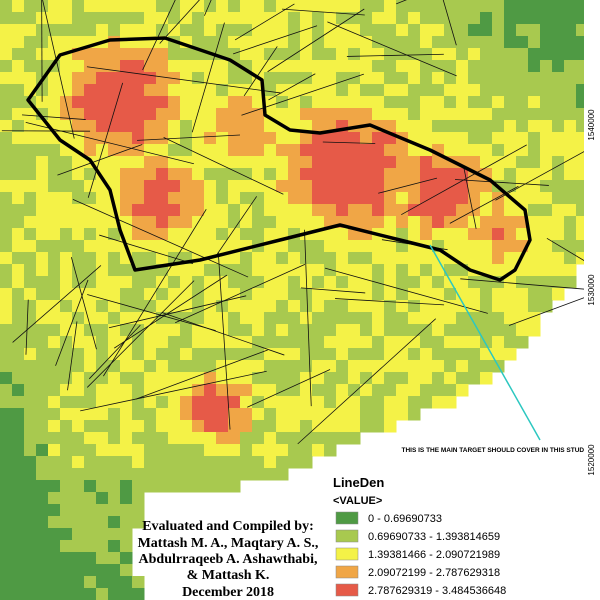 The image size is (600, 600). What do you see at coordinates (437, 591) in the screenshot?
I see `legend-label: 2.787629319 - 3.484536648` at bounding box center [437, 591].